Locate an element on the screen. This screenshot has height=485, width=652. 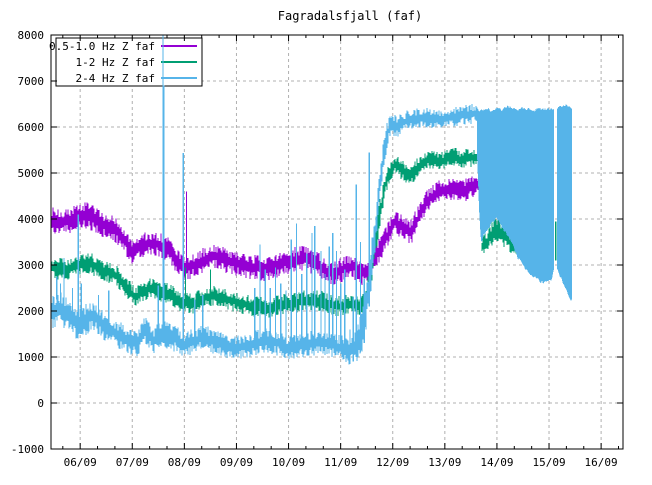
series-band is located at coordinates (265, 230).